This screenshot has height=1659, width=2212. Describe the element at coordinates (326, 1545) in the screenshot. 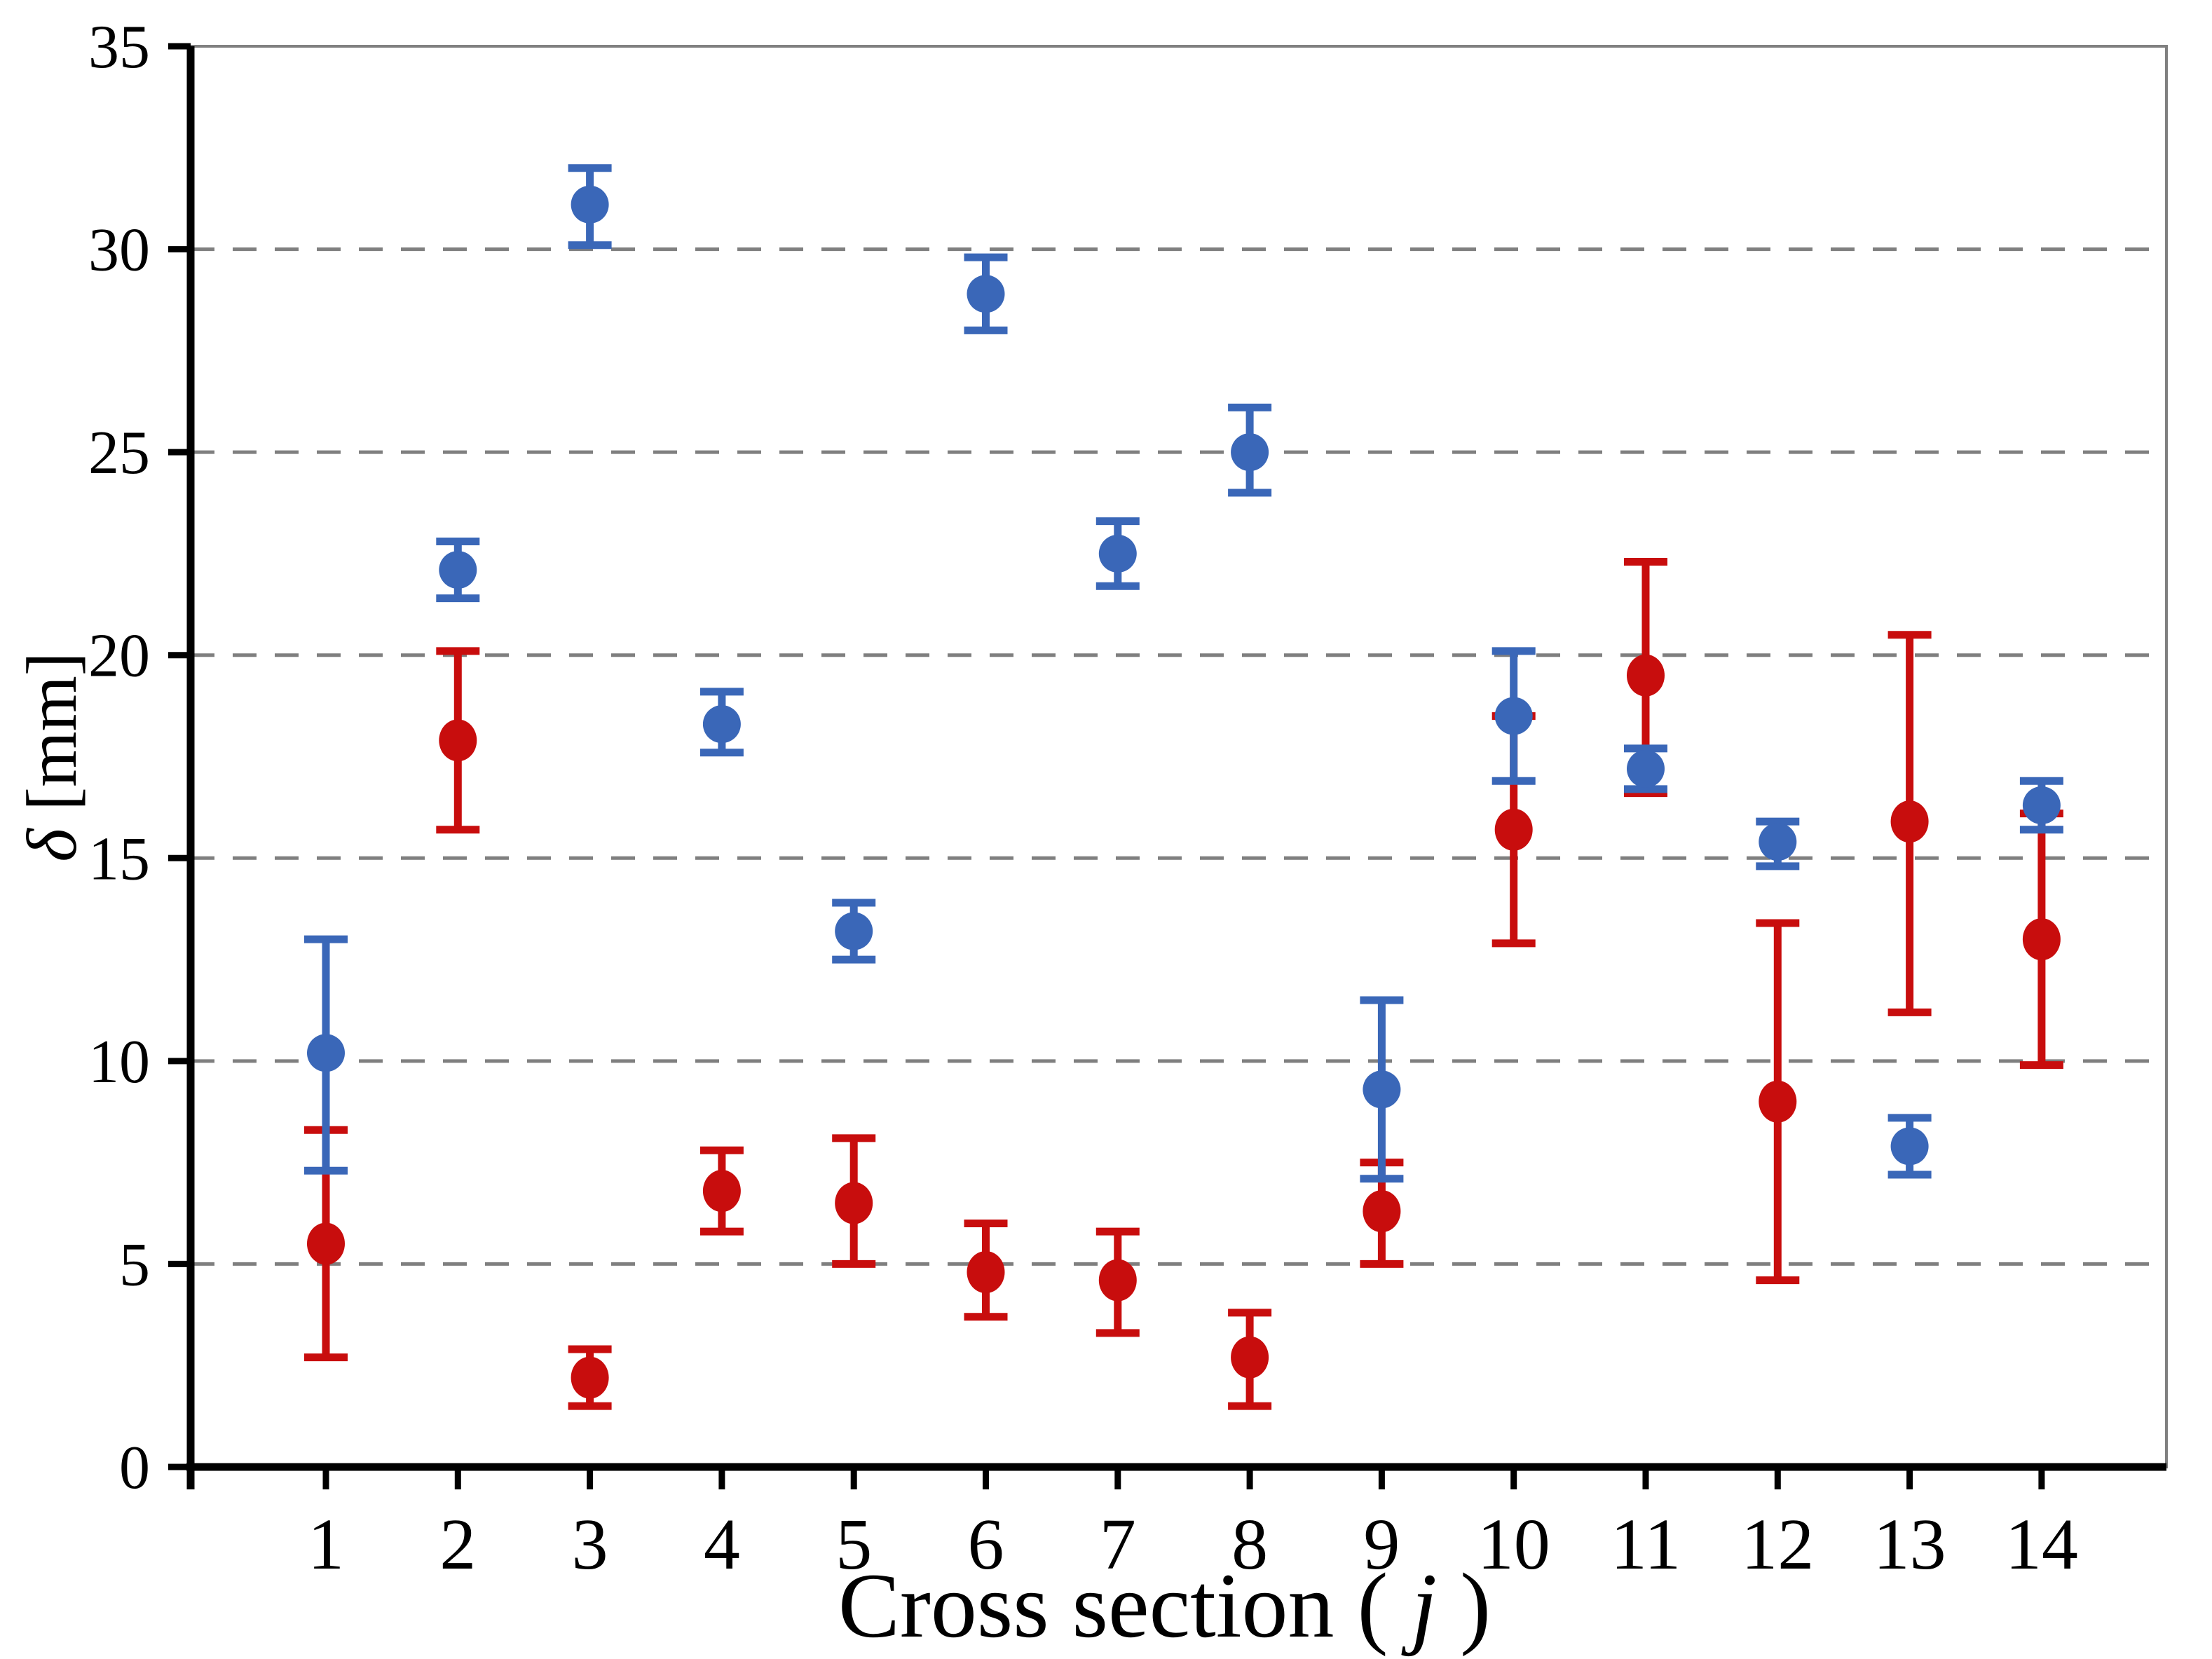

I see `x-tick-label-1: 1` at that location.